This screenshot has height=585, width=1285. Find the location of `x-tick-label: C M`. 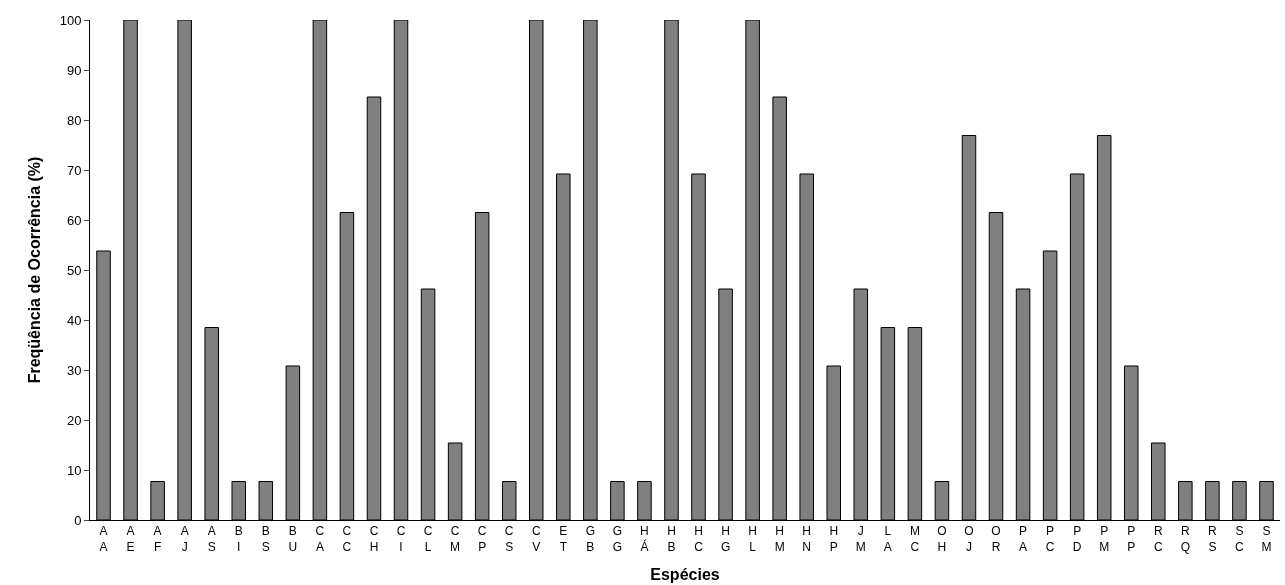

x-tick-label: C M is located at coordinates (455, 539).